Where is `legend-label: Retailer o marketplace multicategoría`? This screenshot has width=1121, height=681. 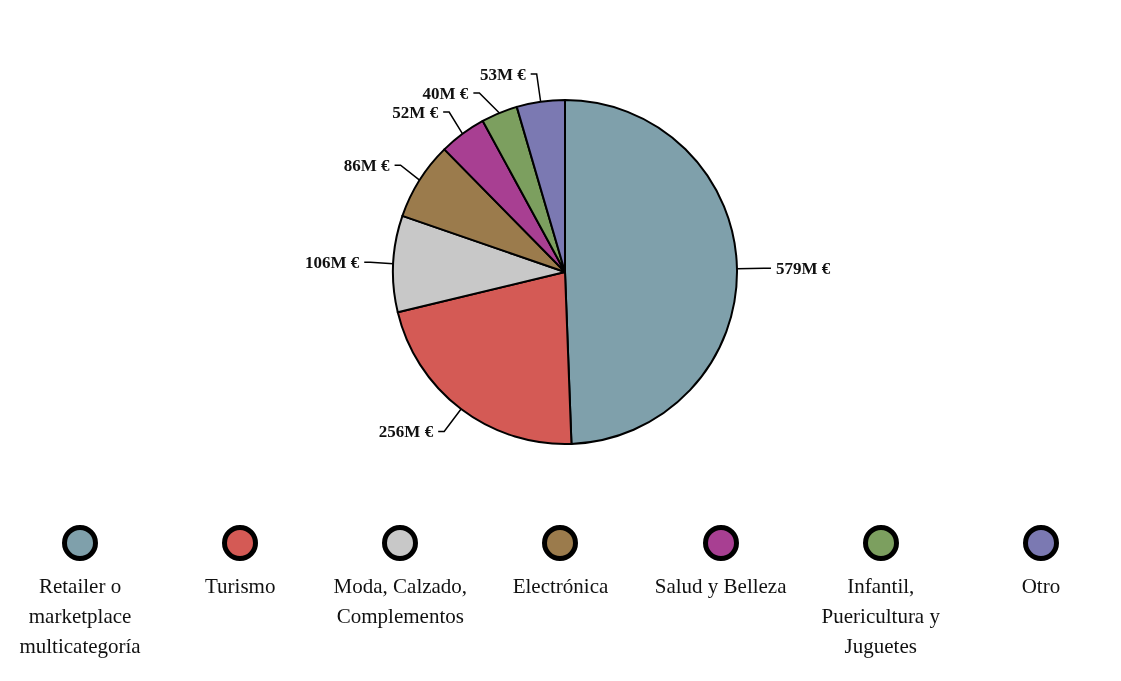 legend-label: Retailer o marketplace multicategoría is located at coordinates (80, 616).